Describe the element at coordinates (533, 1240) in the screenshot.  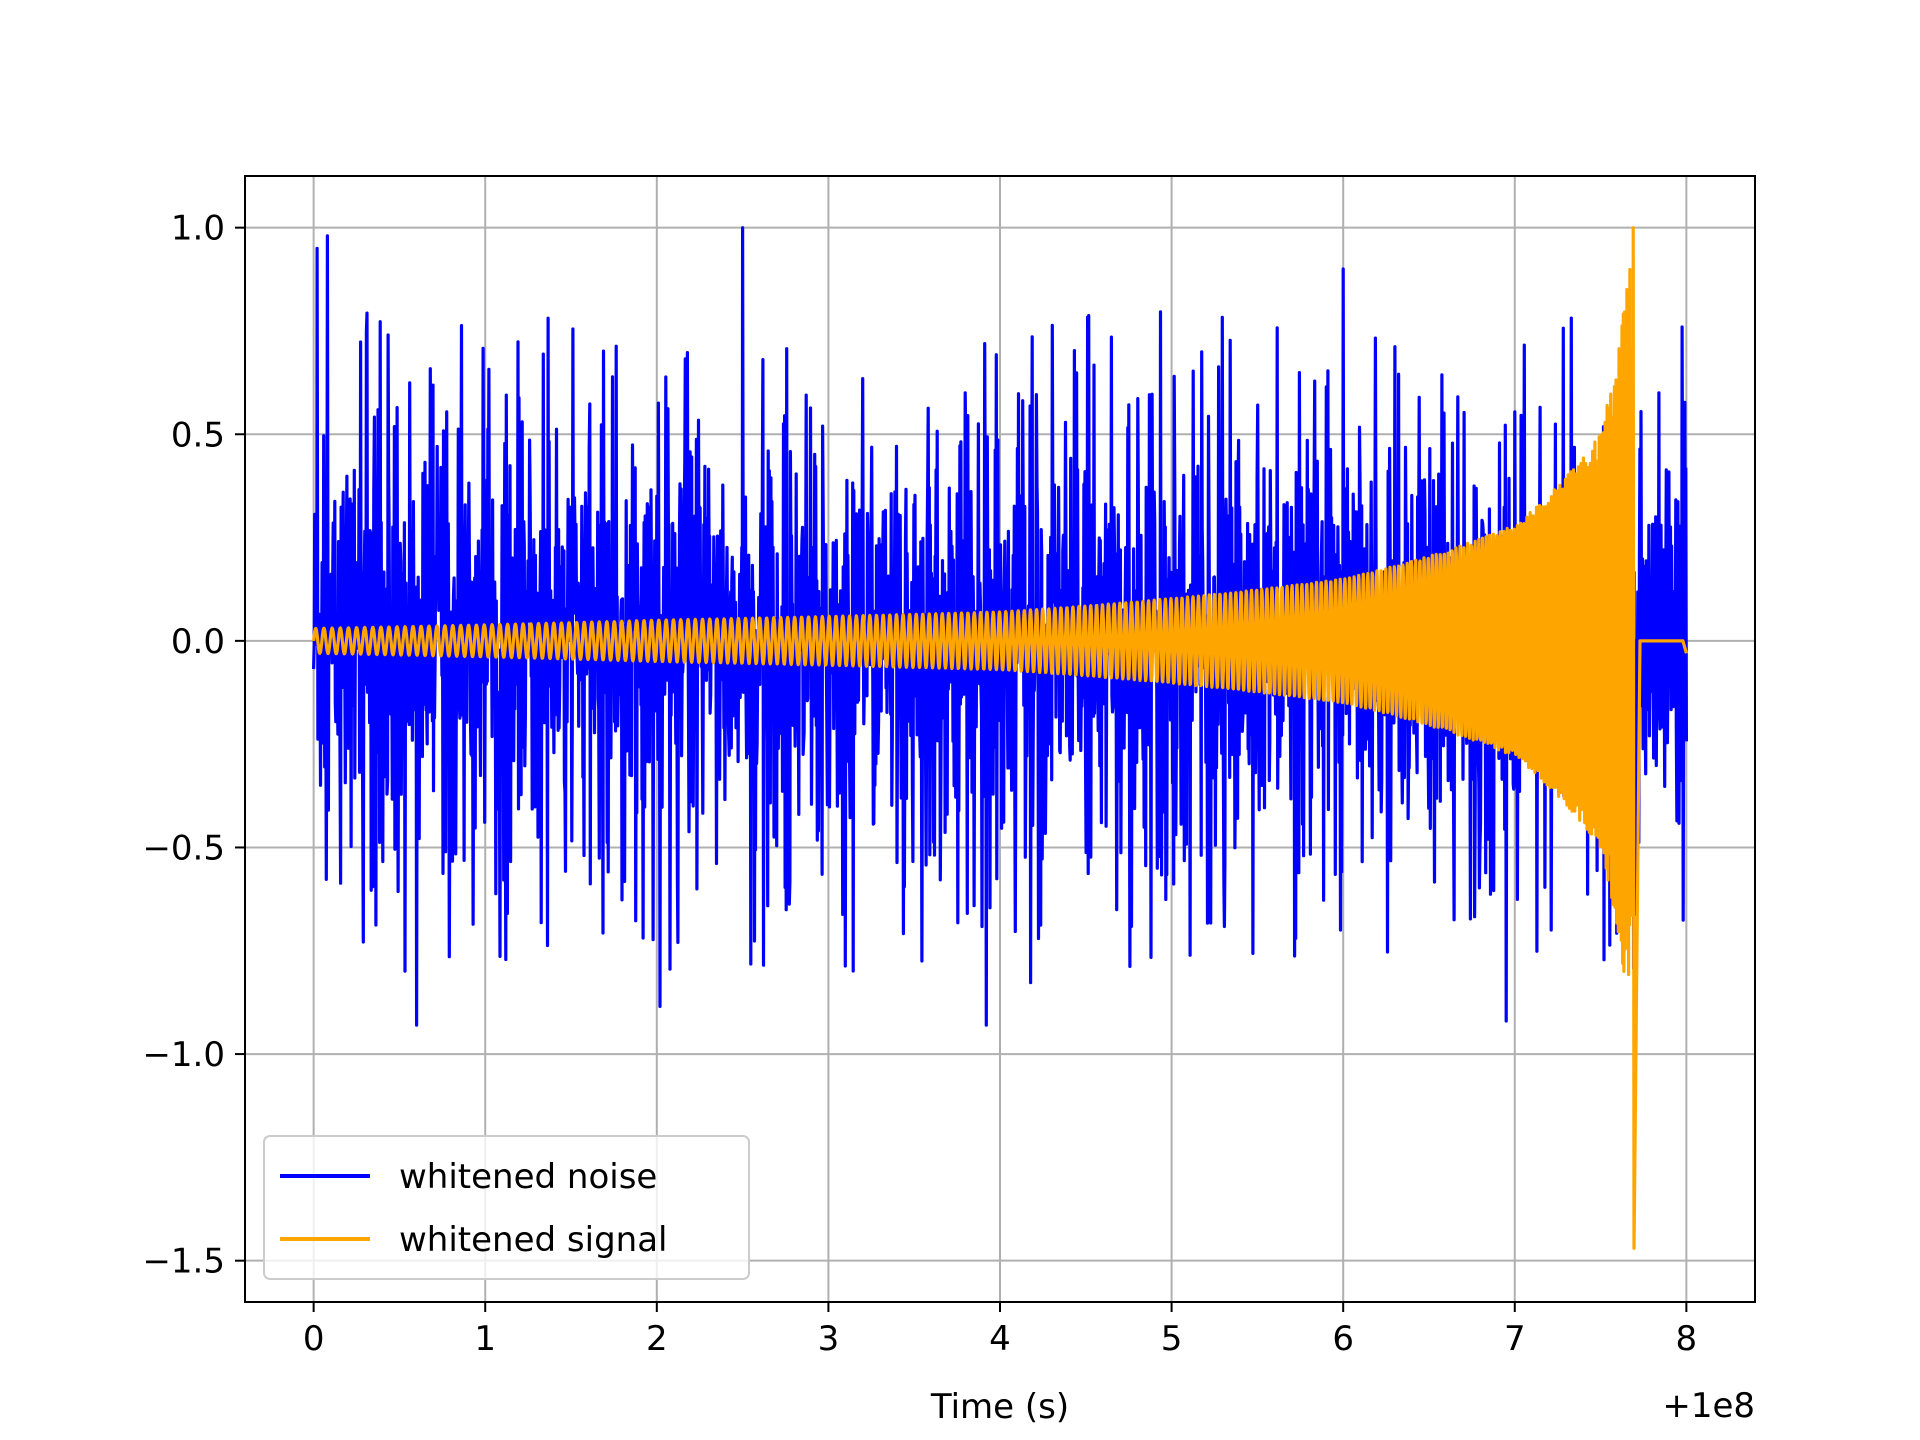
I see `legend-label: whitened signal` at that location.